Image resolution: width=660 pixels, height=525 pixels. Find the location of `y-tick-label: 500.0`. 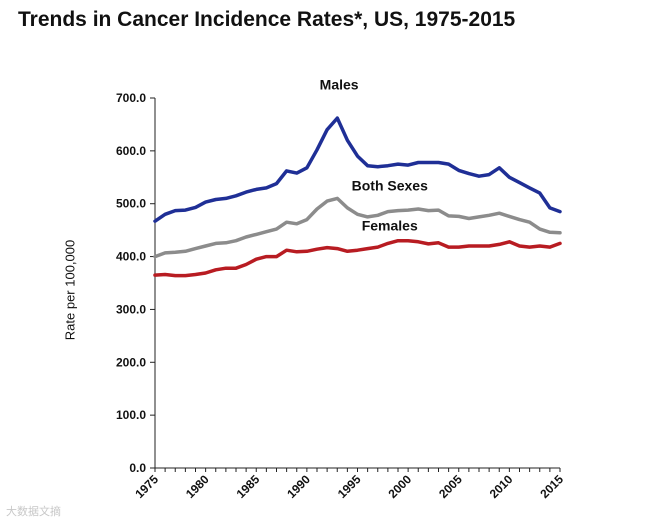

y-tick-label: 500.0 is located at coordinates (131, 204).